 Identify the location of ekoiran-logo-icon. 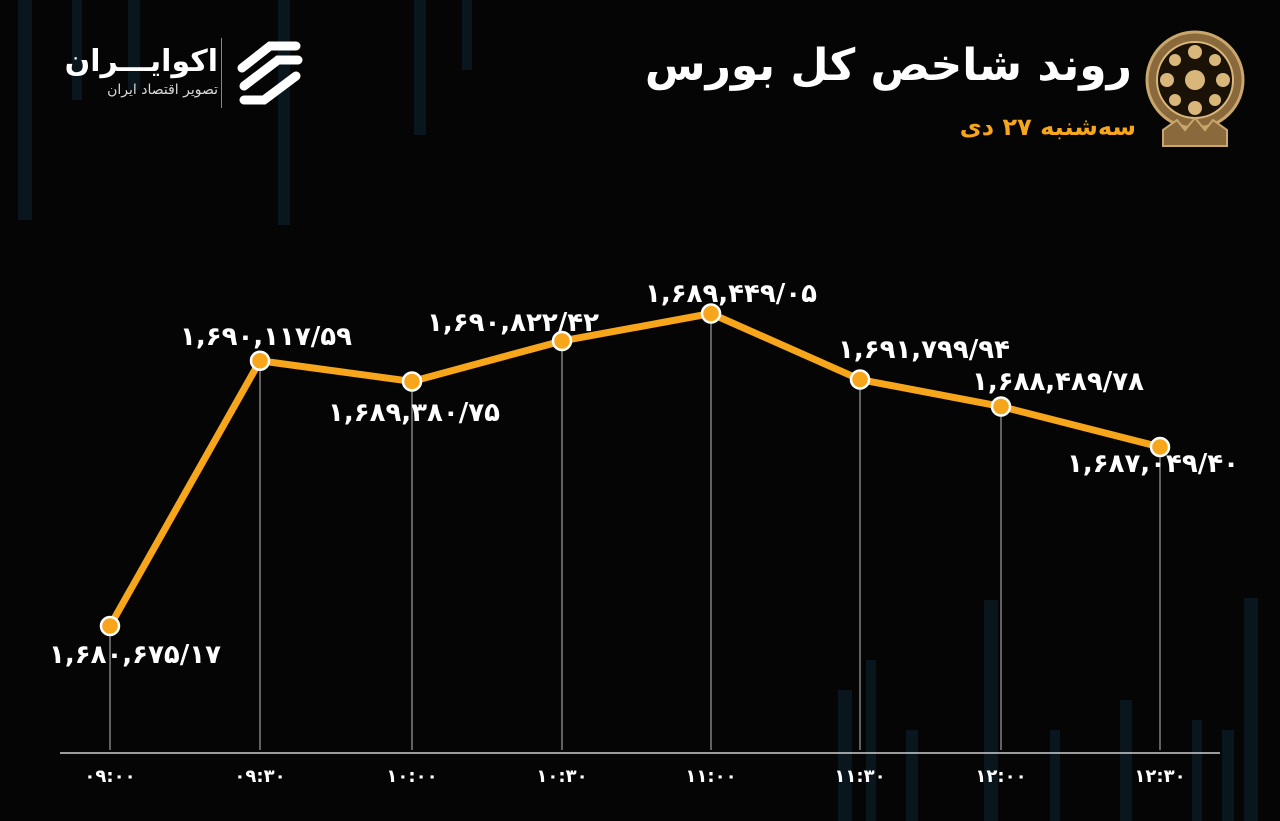
(270, 73).